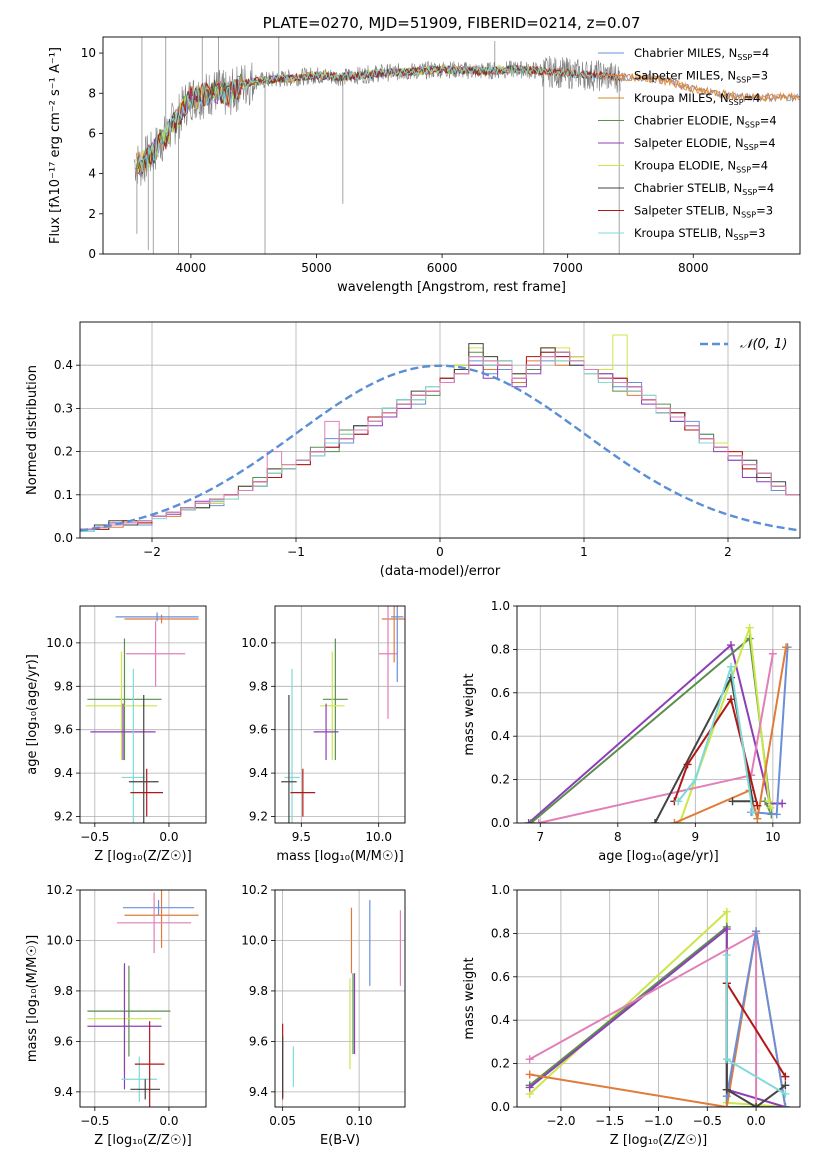 This screenshot has height=1170, width=819. I want to click on model-fit-chabrier_elodie, so click(339, 118).